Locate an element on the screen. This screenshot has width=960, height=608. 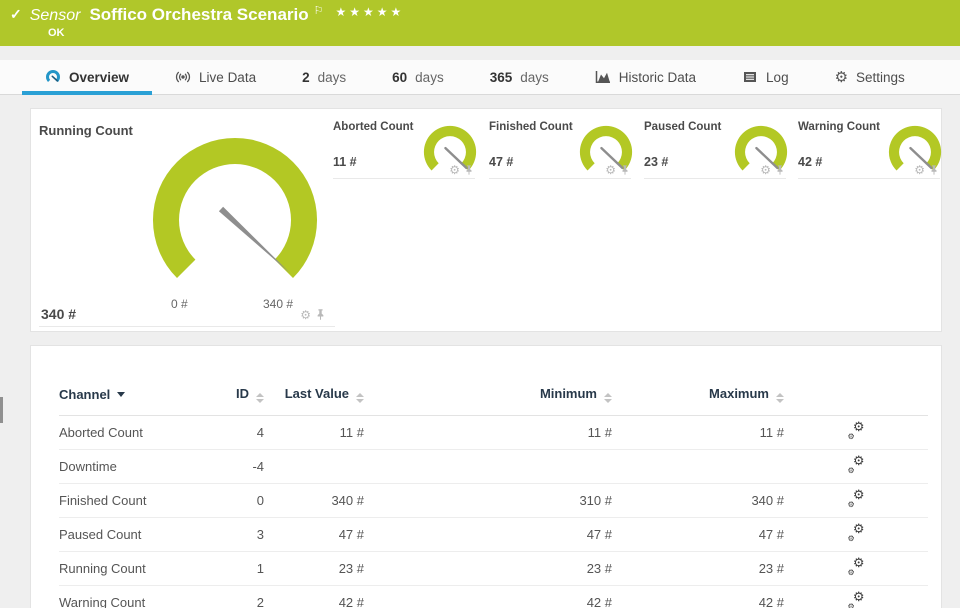
channel-name-cell: Aborted Count is located at coordinates (134, 432).